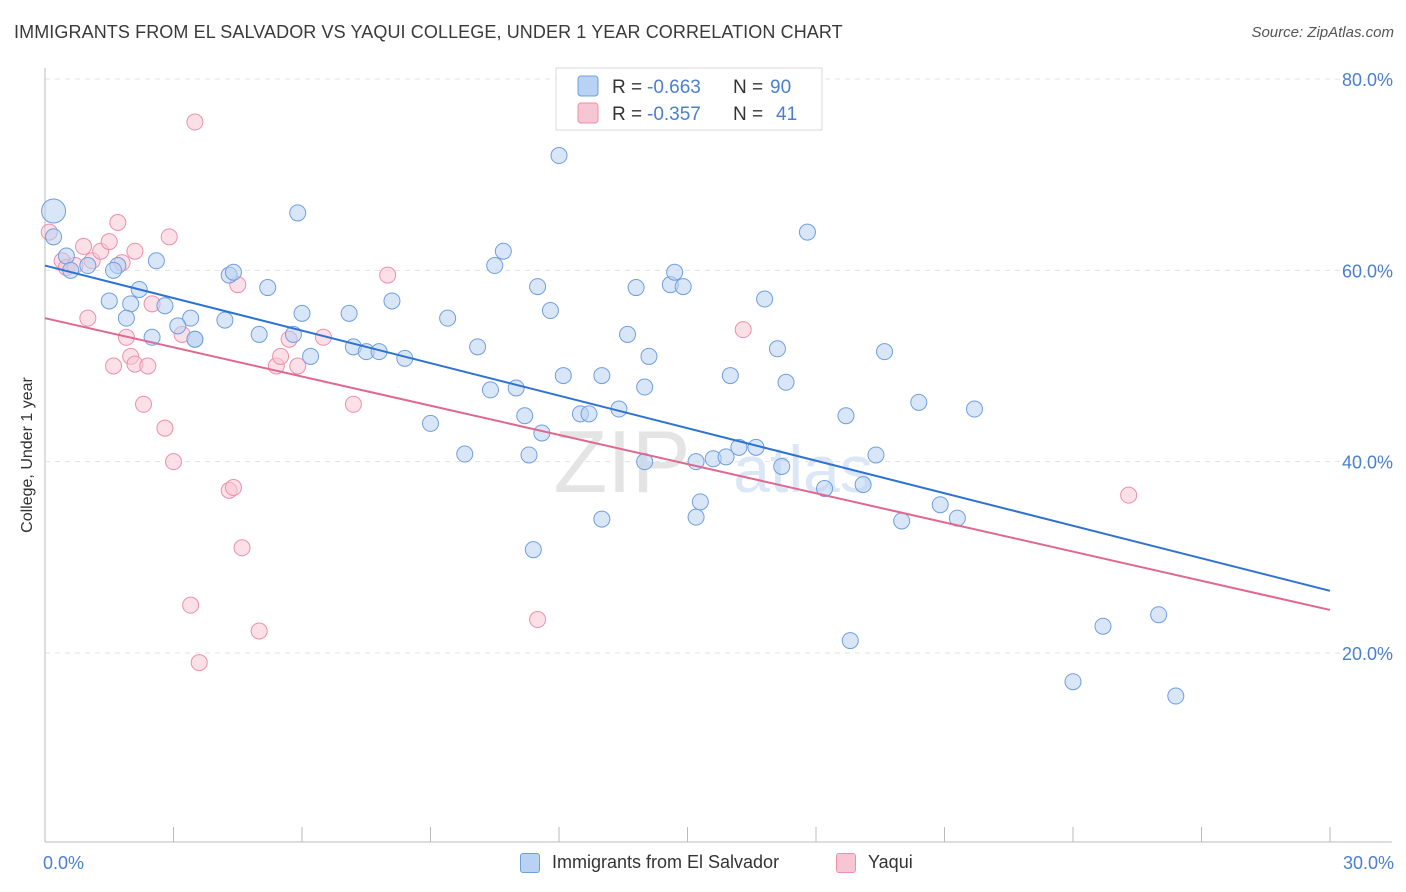  I want to click on legend-swatch-pink, so click(846, 862).